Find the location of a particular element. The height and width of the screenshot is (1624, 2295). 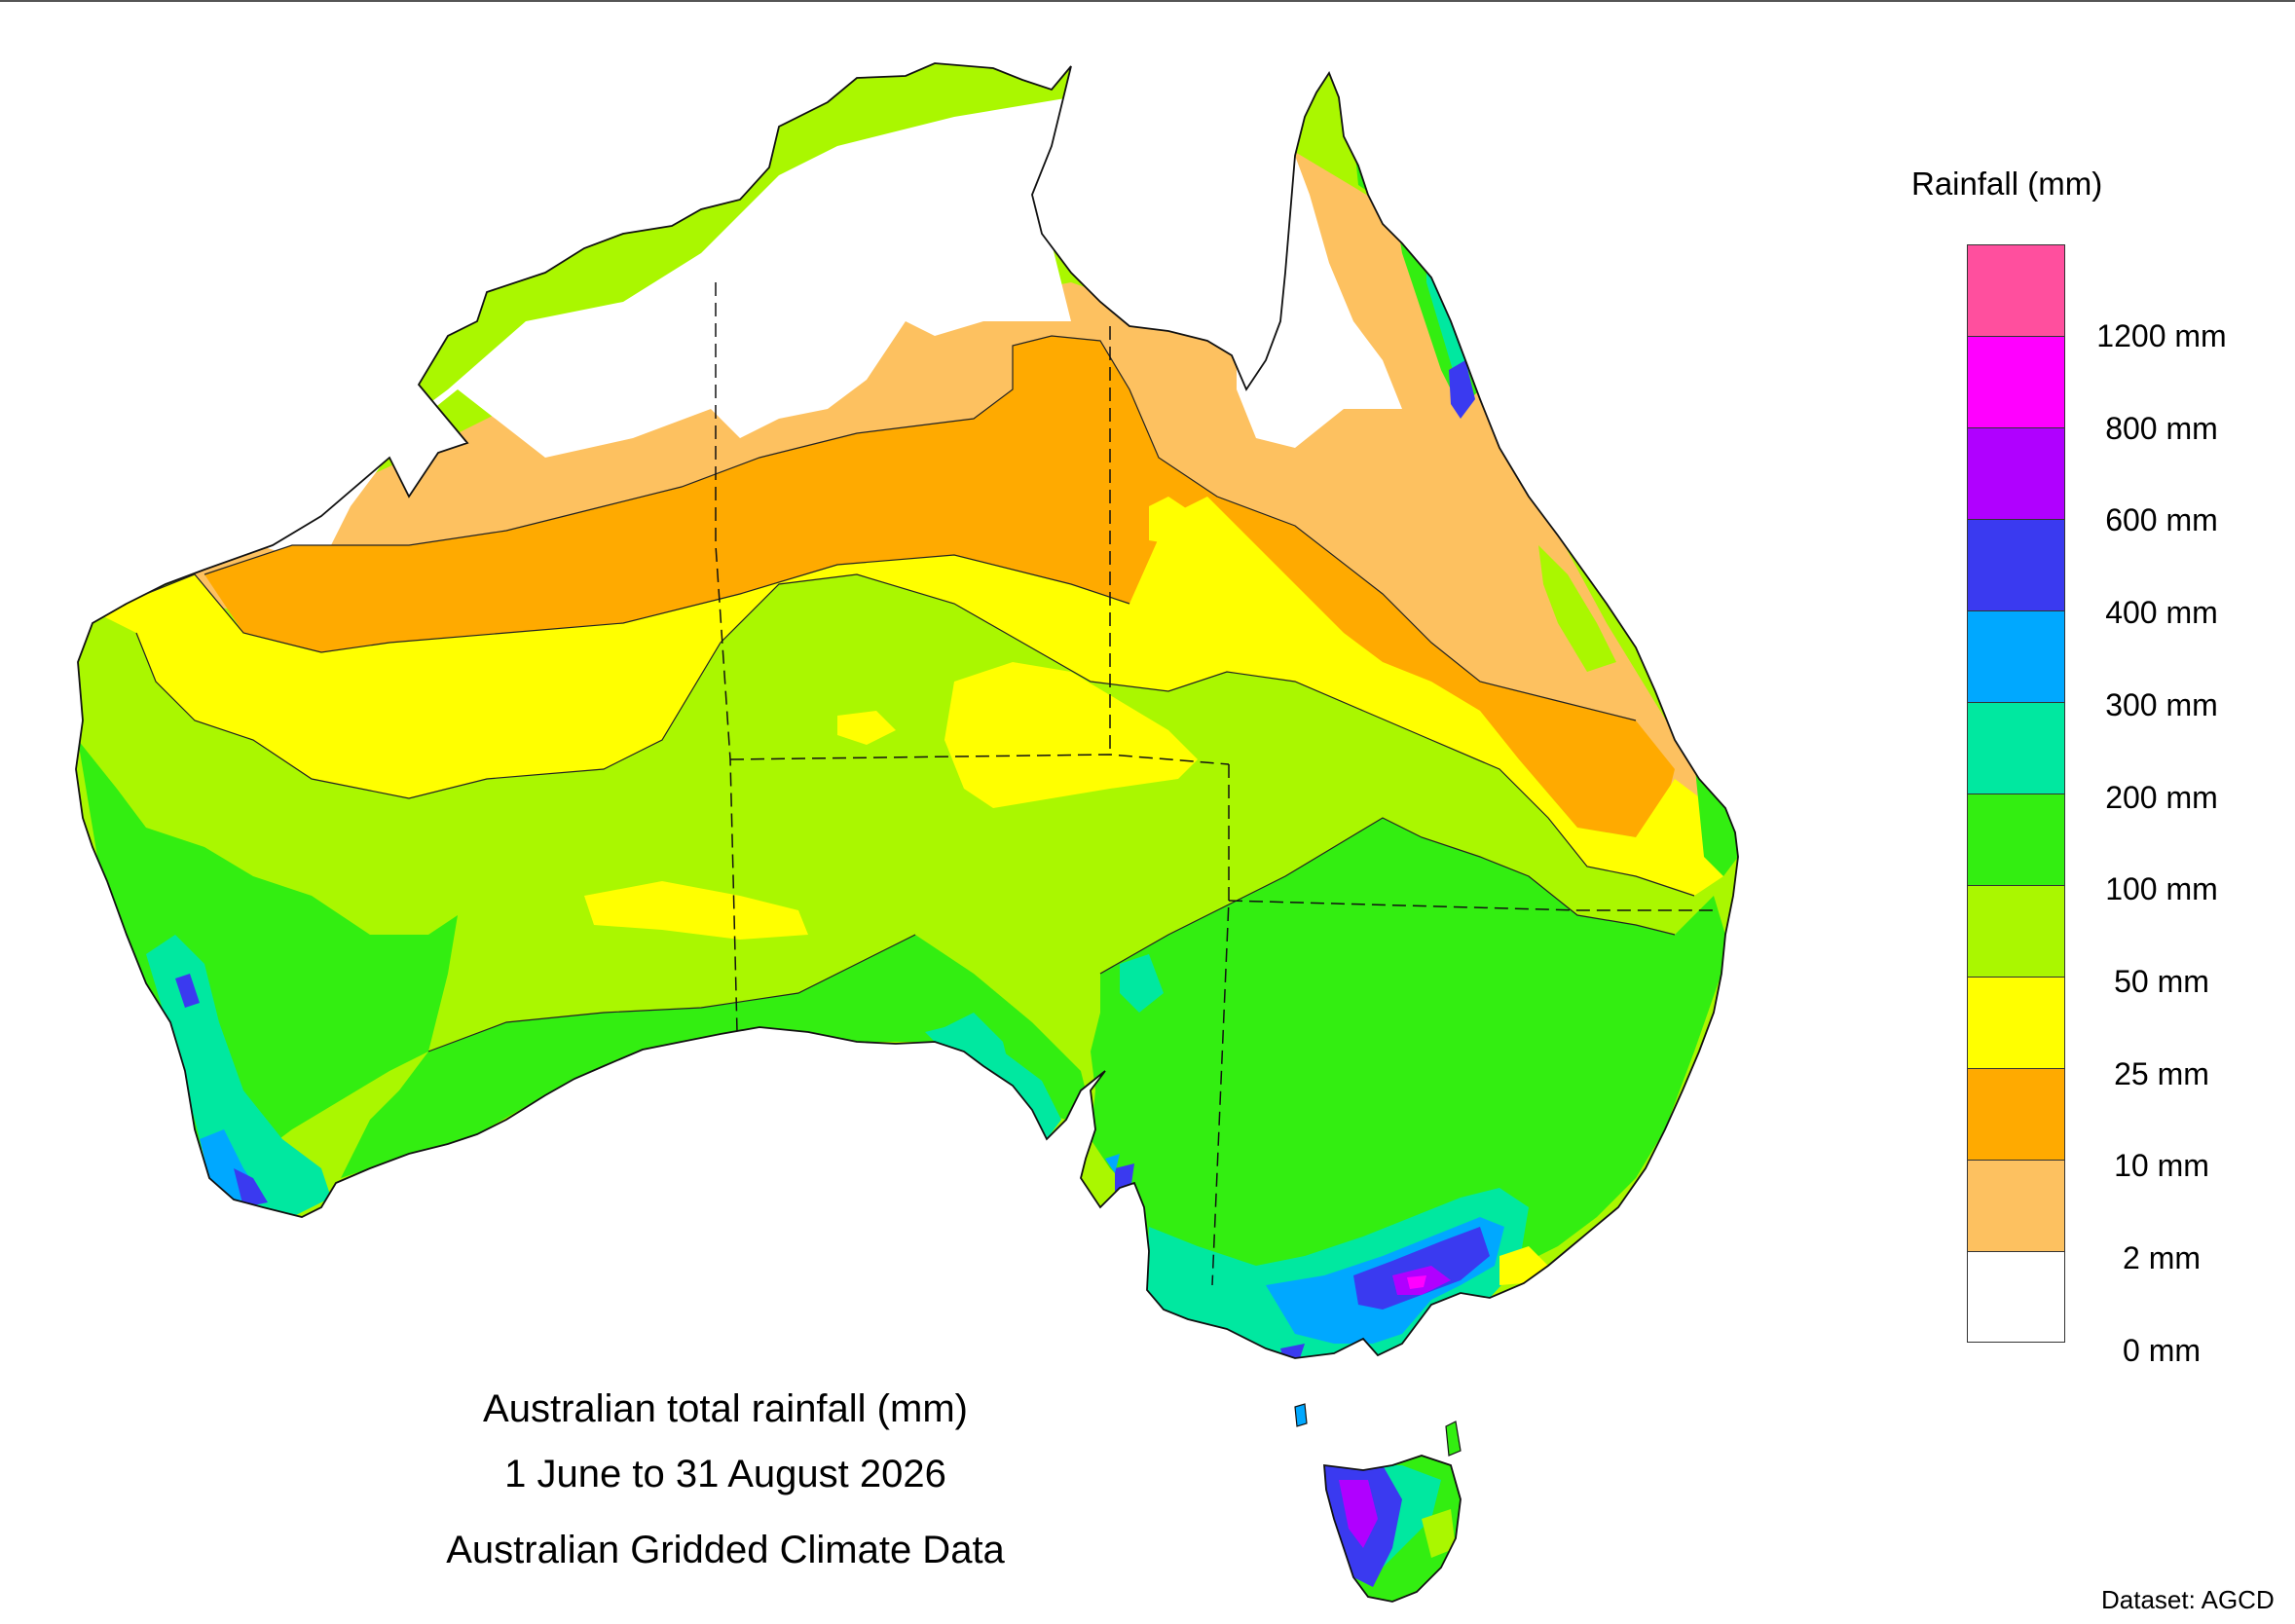

flinders-island is located at coordinates (1453, 1439).